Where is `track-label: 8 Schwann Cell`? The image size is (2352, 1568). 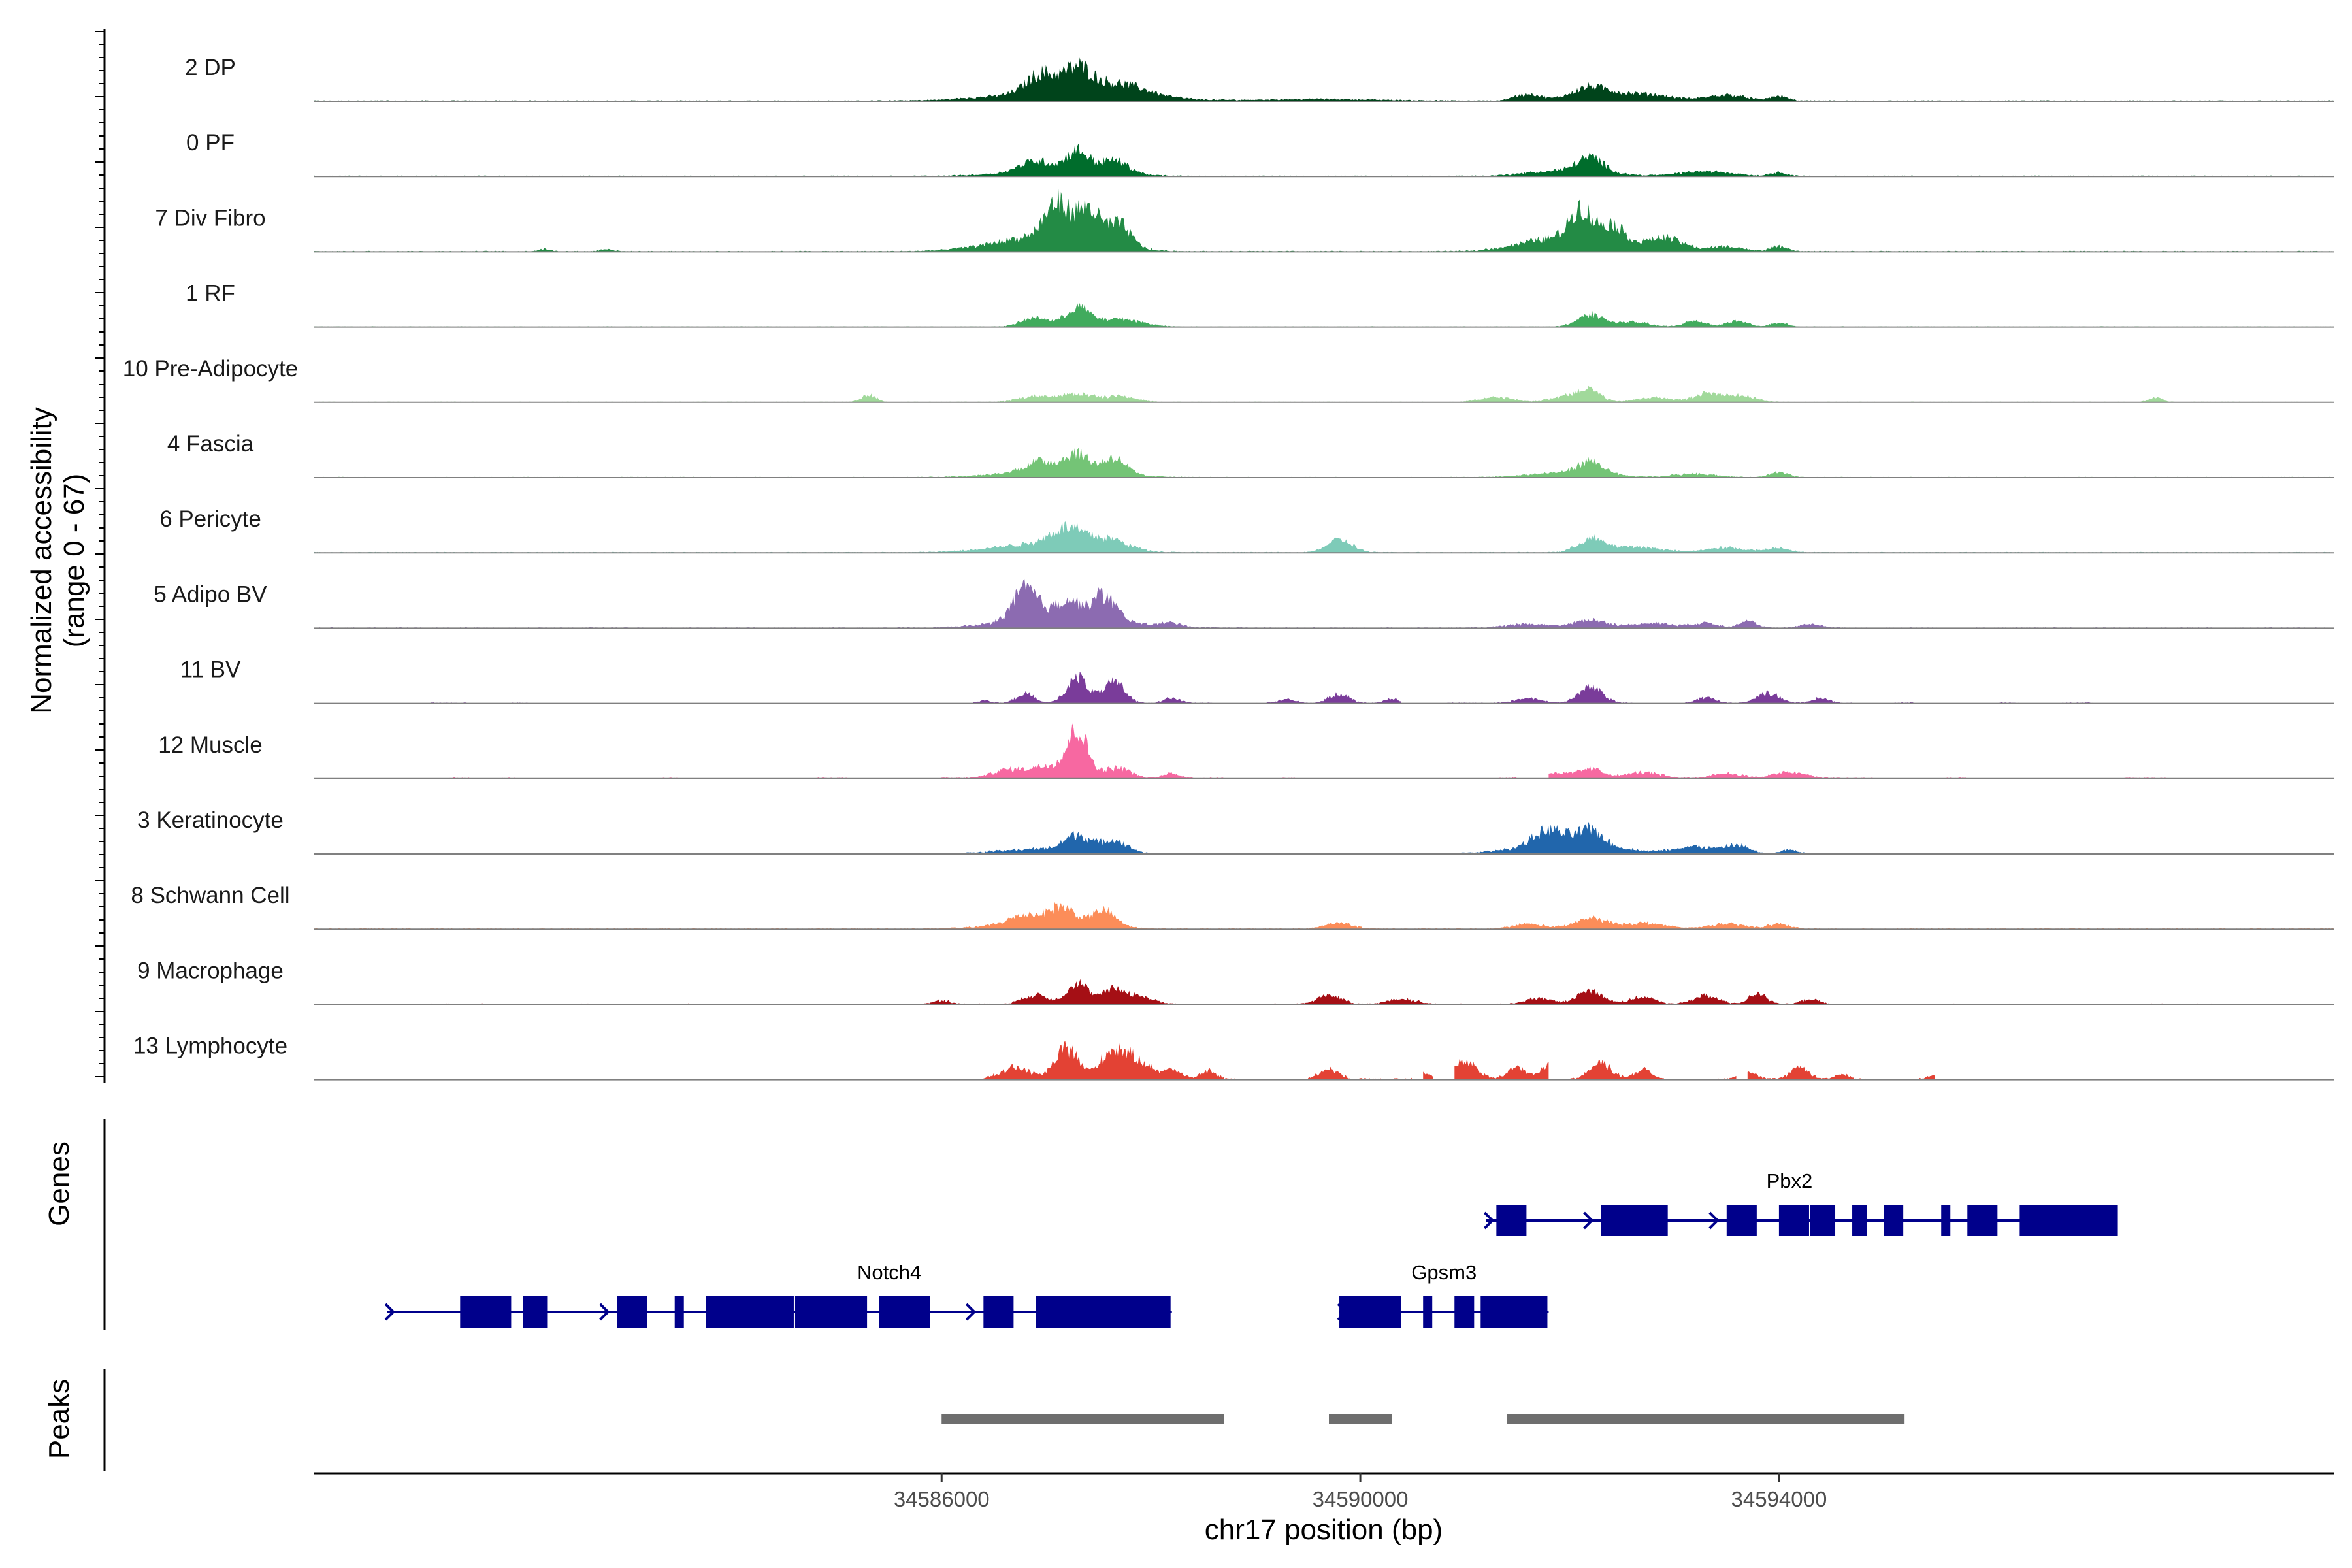 track-label: 8 Schwann Cell is located at coordinates (210, 895).